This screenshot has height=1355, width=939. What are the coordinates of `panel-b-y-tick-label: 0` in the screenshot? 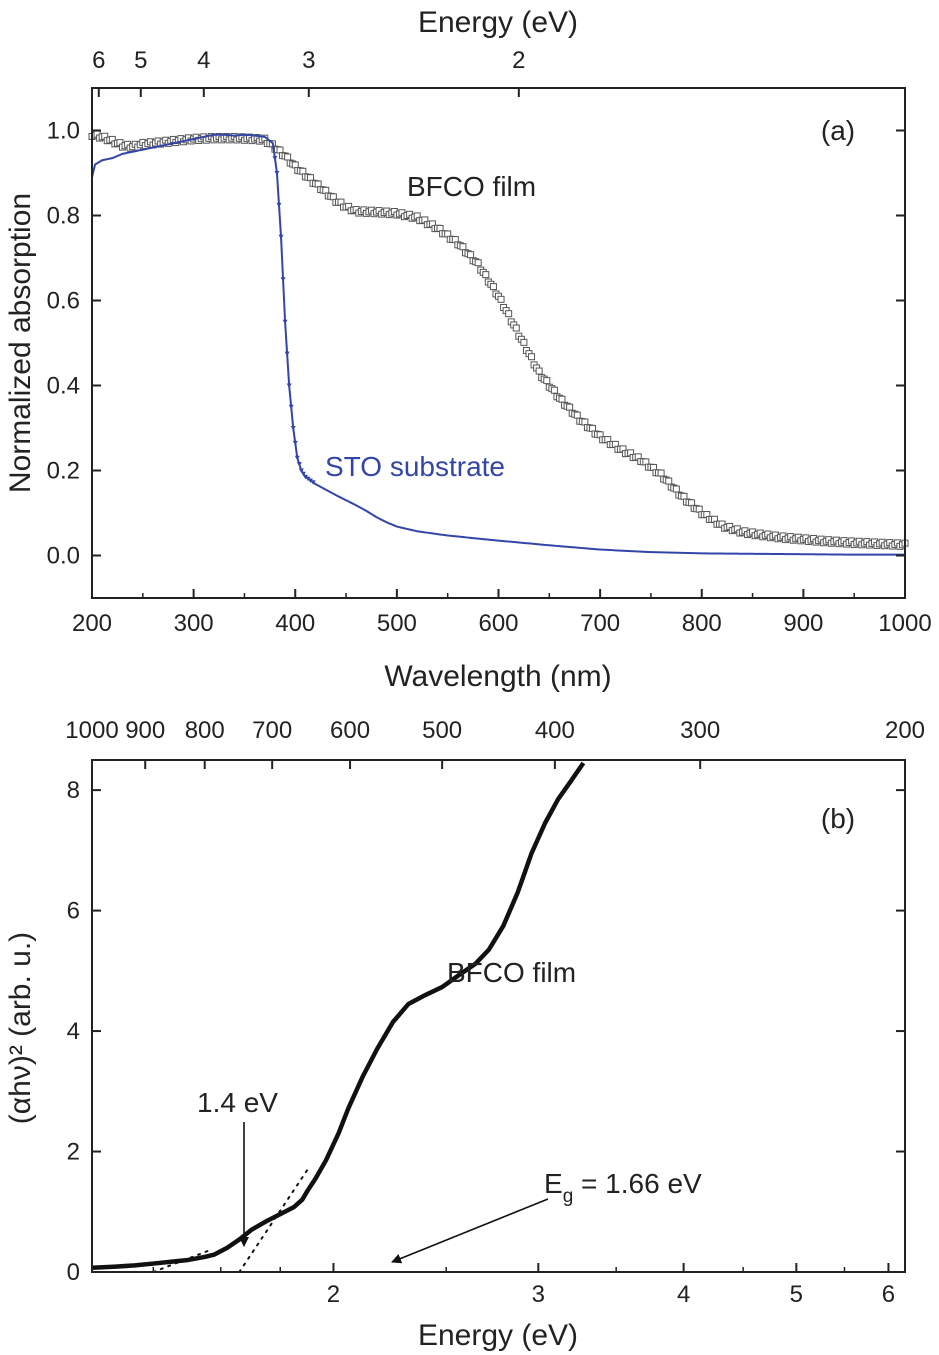 It's located at (73, 1272).